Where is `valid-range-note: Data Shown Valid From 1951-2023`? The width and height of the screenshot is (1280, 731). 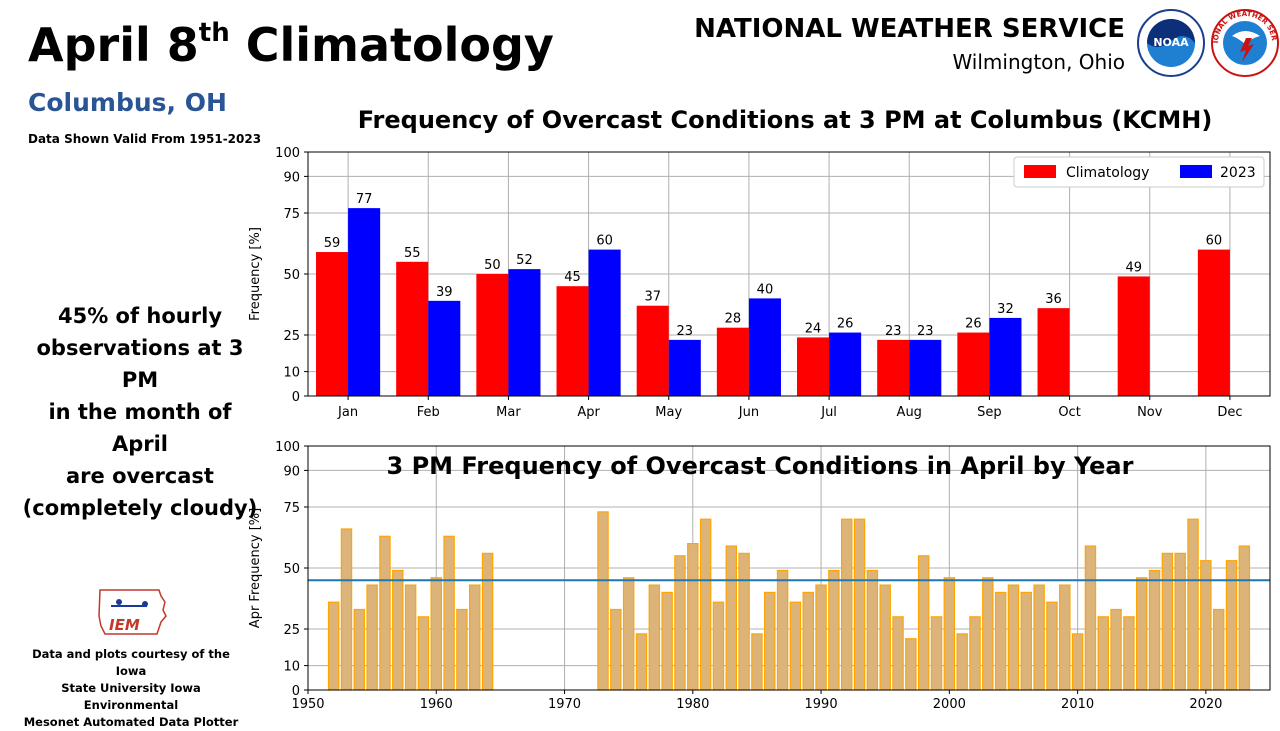 valid-range-note: Data Shown Valid From 1951-2023 is located at coordinates (145, 139).